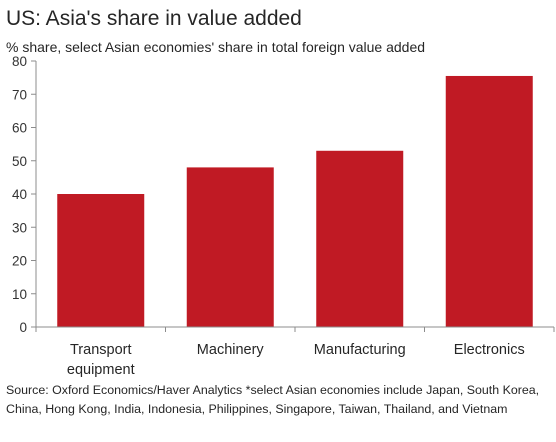 The width and height of the screenshot is (556, 442). Describe the element at coordinates (19, 261) in the screenshot. I see `y-tick-label: 20` at that location.